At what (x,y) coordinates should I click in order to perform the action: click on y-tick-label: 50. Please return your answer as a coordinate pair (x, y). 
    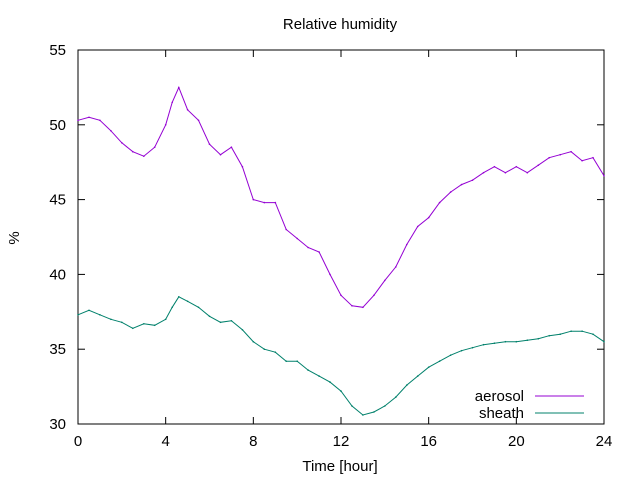
    Looking at the image, I should click on (57, 125).